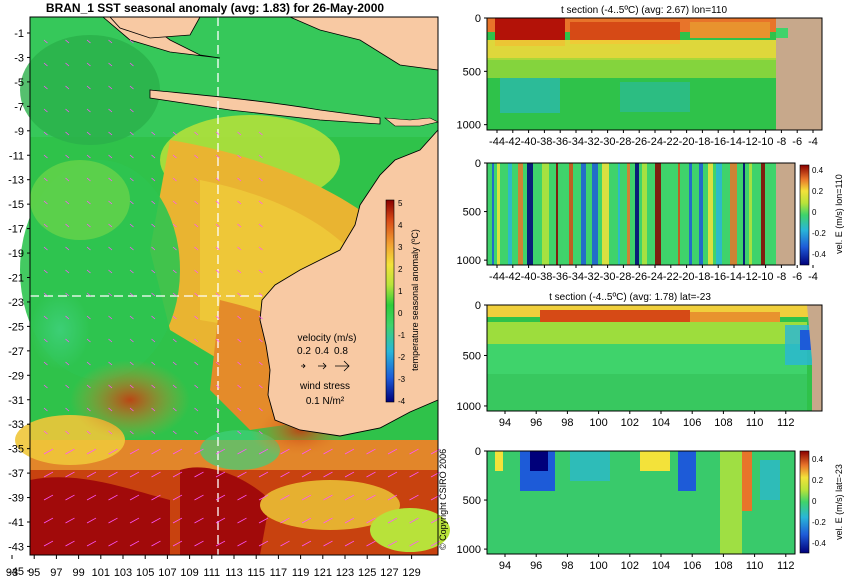  I want to click on map-x-tick-label: 103, so click(123, 573).